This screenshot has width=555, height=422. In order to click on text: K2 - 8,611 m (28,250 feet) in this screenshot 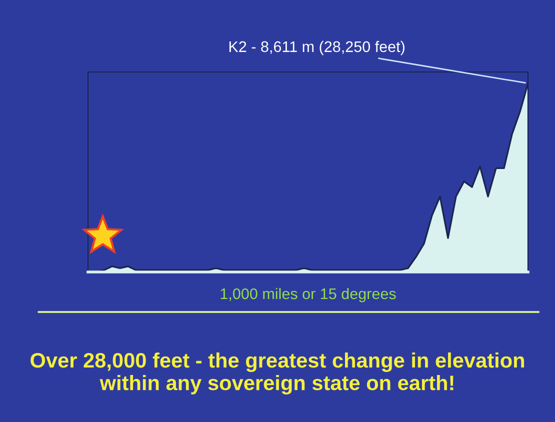, I will do `click(316, 48)`.